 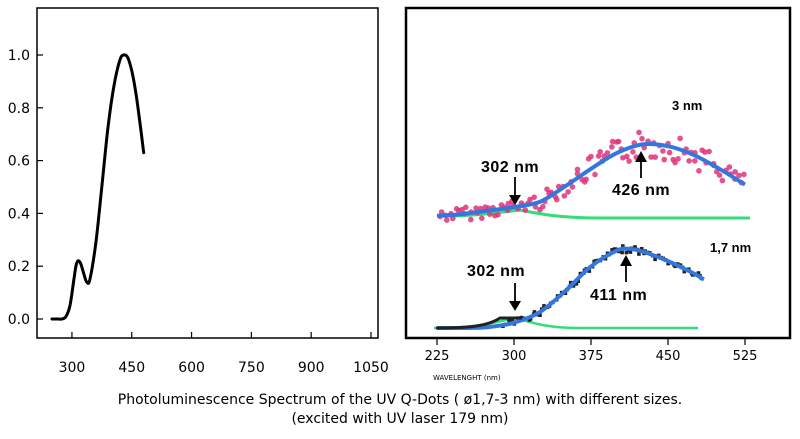 What do you see at coordinates (591, 179) in the screenshot?
I see `upper-fit-curve` at bounding box center [591, 179].